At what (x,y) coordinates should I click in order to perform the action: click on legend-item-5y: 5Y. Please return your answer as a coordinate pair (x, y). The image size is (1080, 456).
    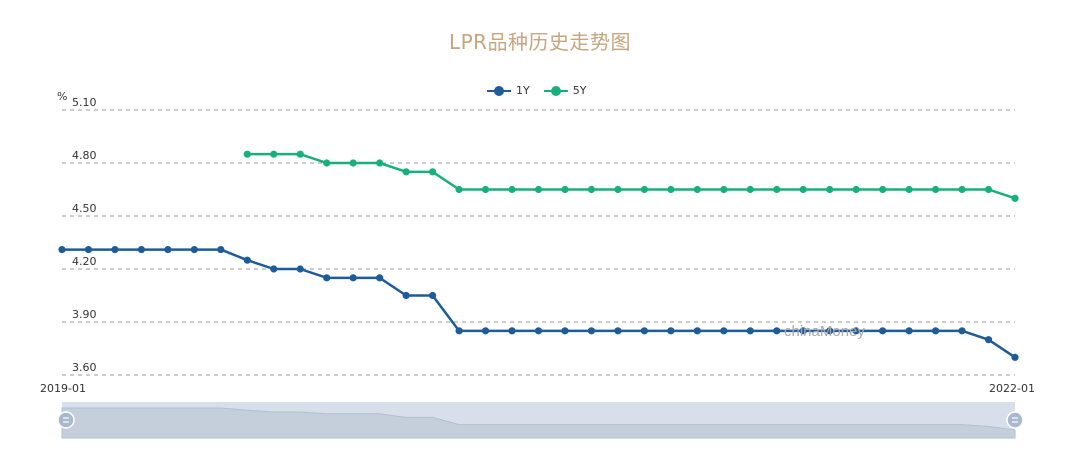
    Looking at the image, I should click on (565, 90).